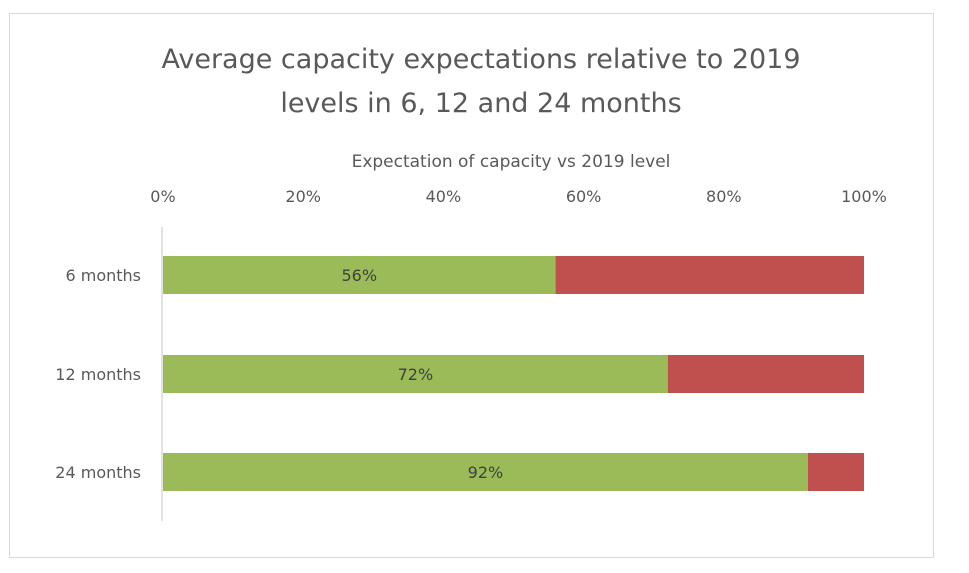 The height and width of the screenshot is (573, 969). Describe the element at coordinates (98, 472) in the screenshot. I see `category-label: 24 months` at that location.